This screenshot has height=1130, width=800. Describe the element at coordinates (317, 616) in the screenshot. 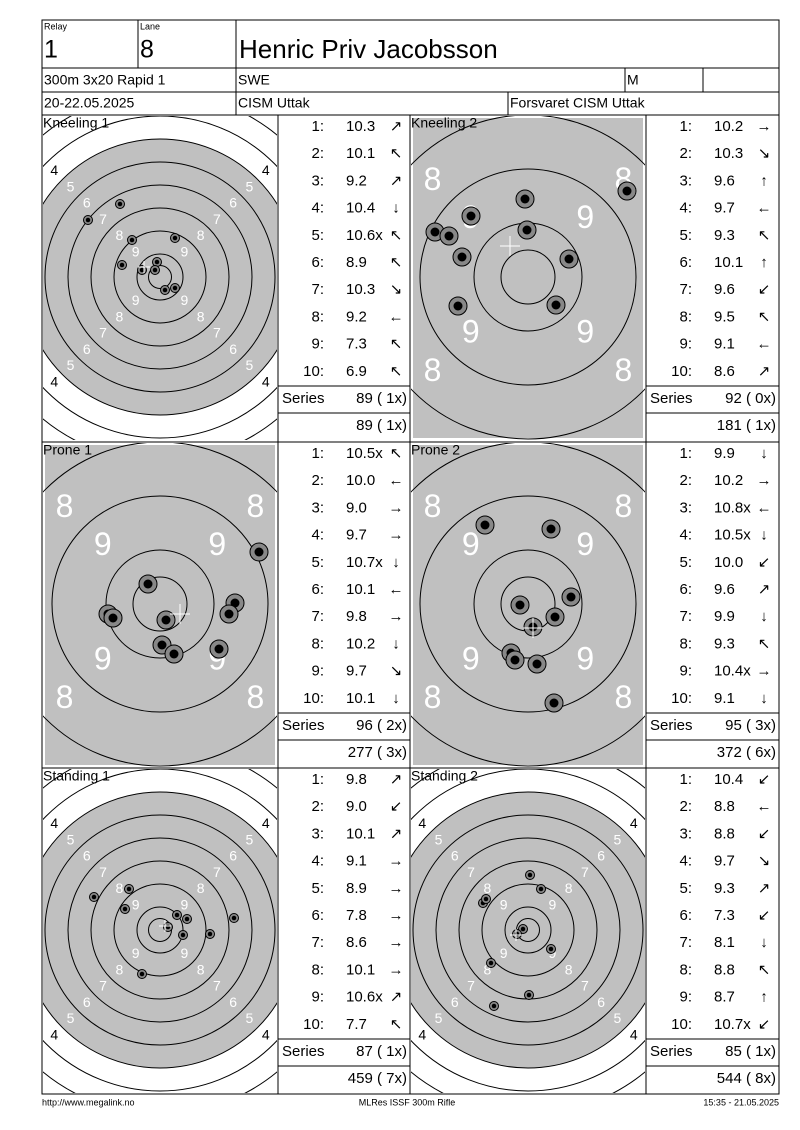

I see `shot-number: 7:` at that location.